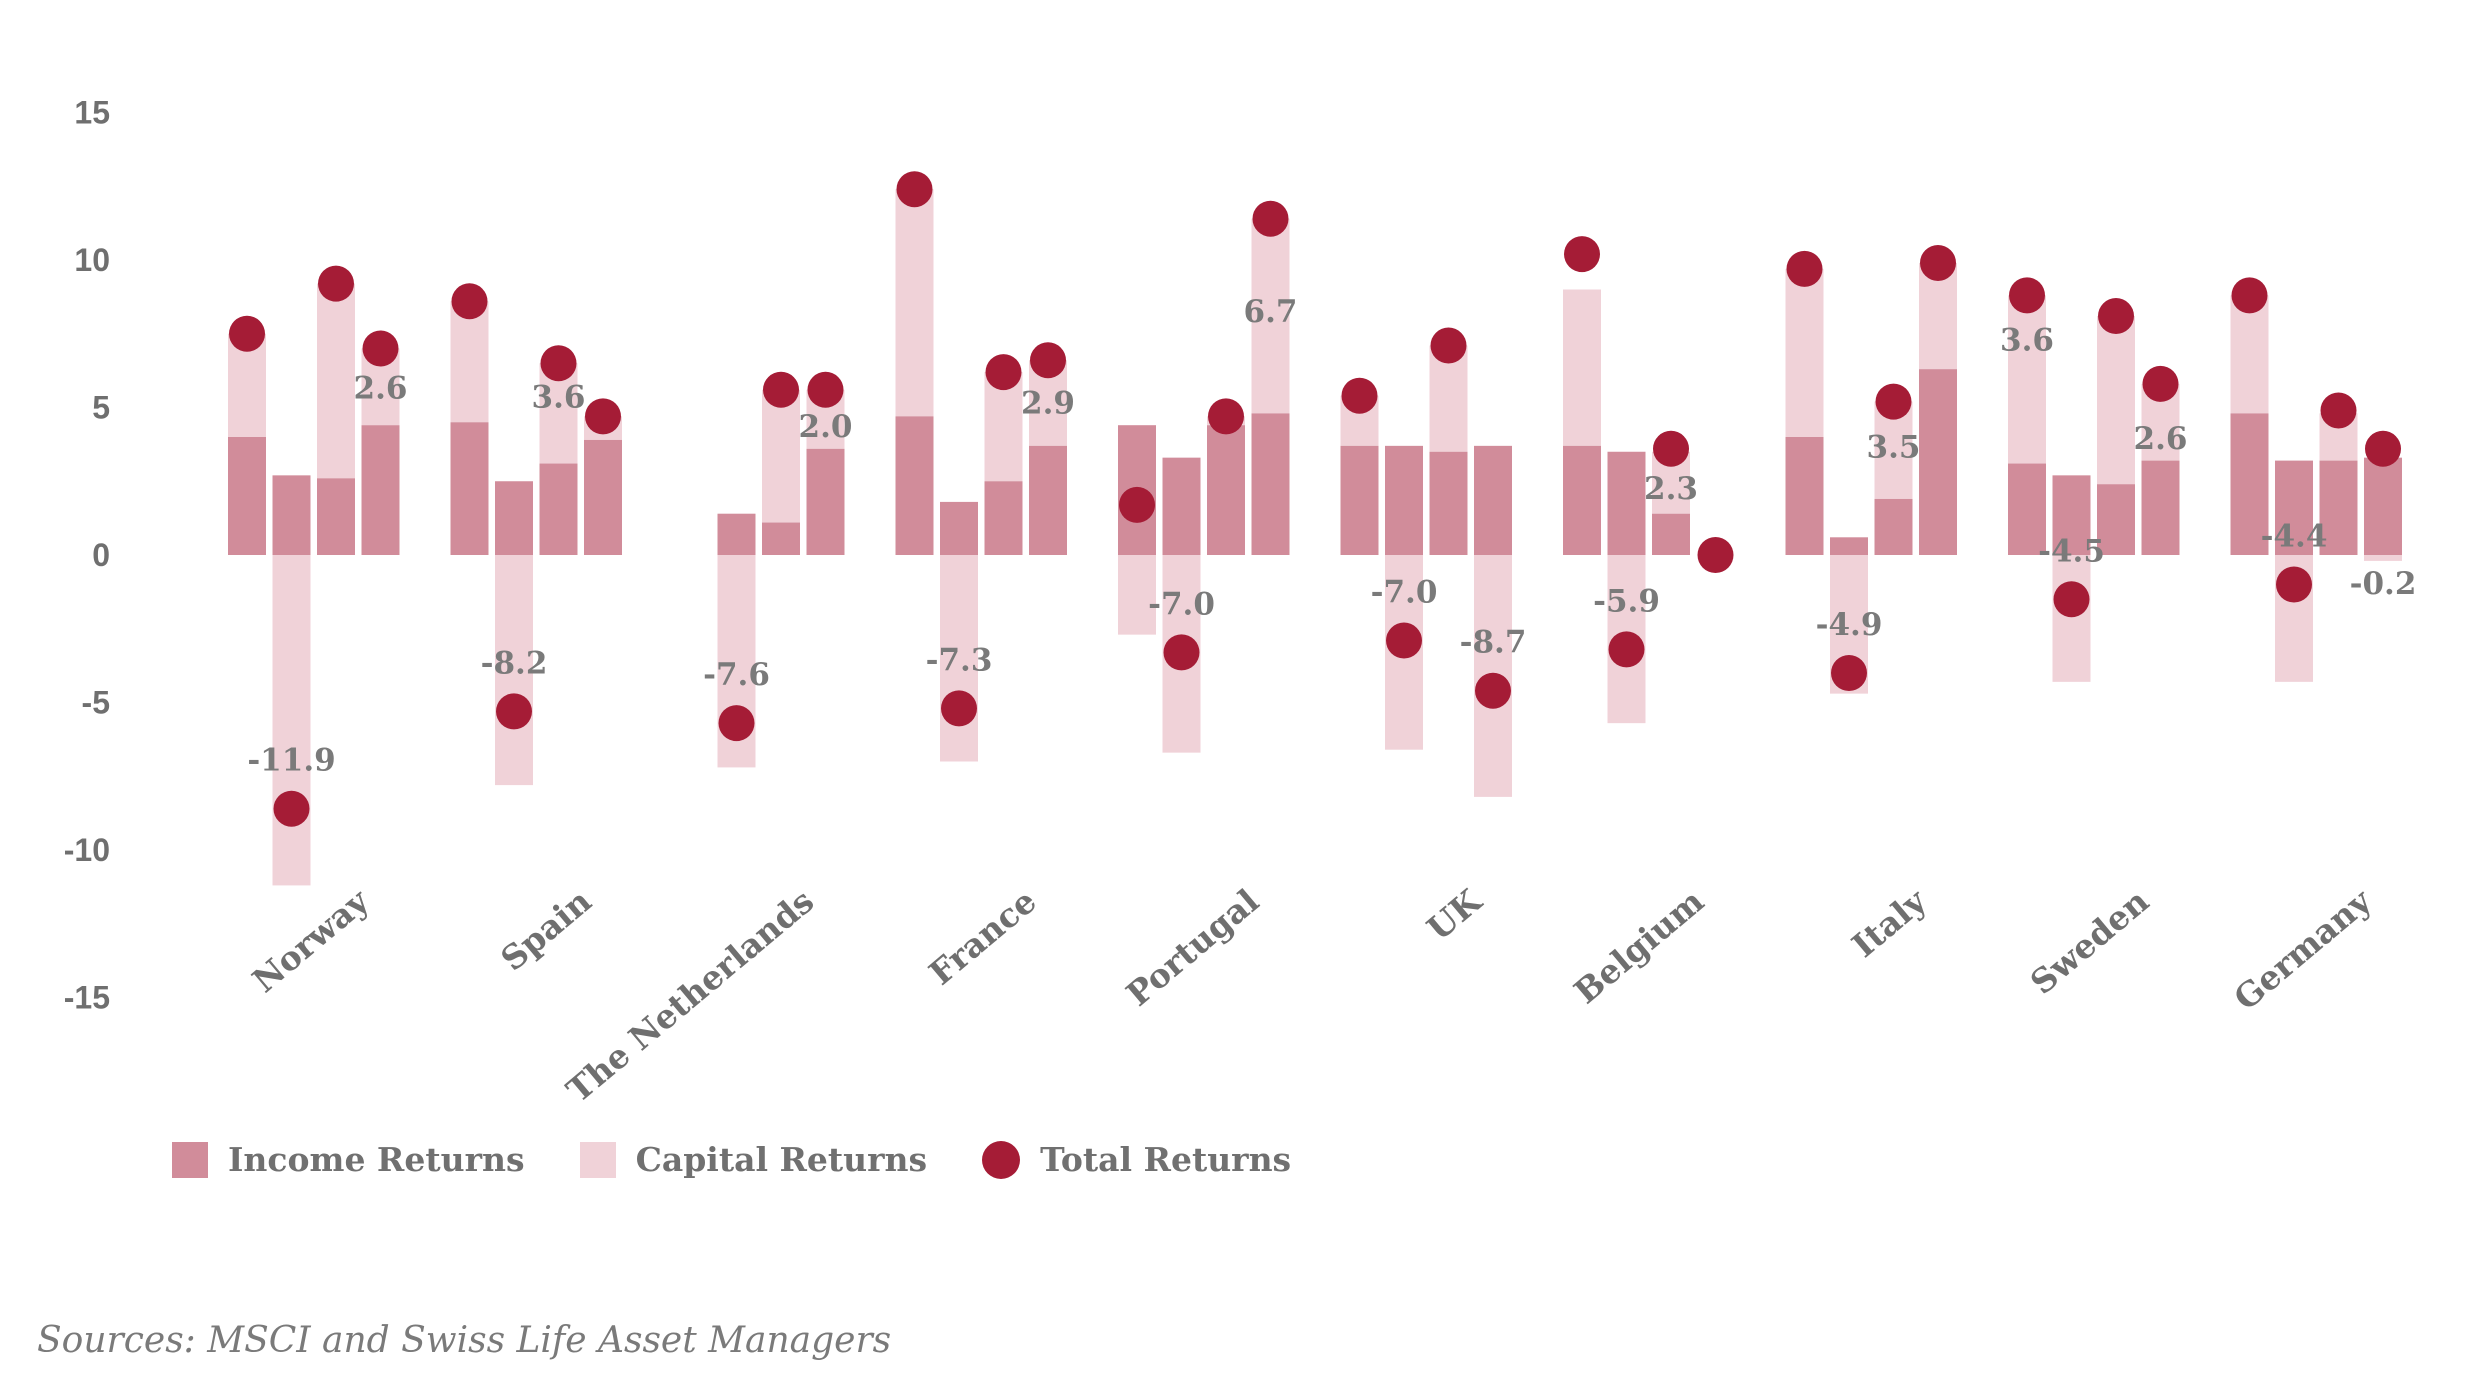  Describe the element at coordinates (826, 427) in the screenshot. I see `data-label: 2.0` at that location.